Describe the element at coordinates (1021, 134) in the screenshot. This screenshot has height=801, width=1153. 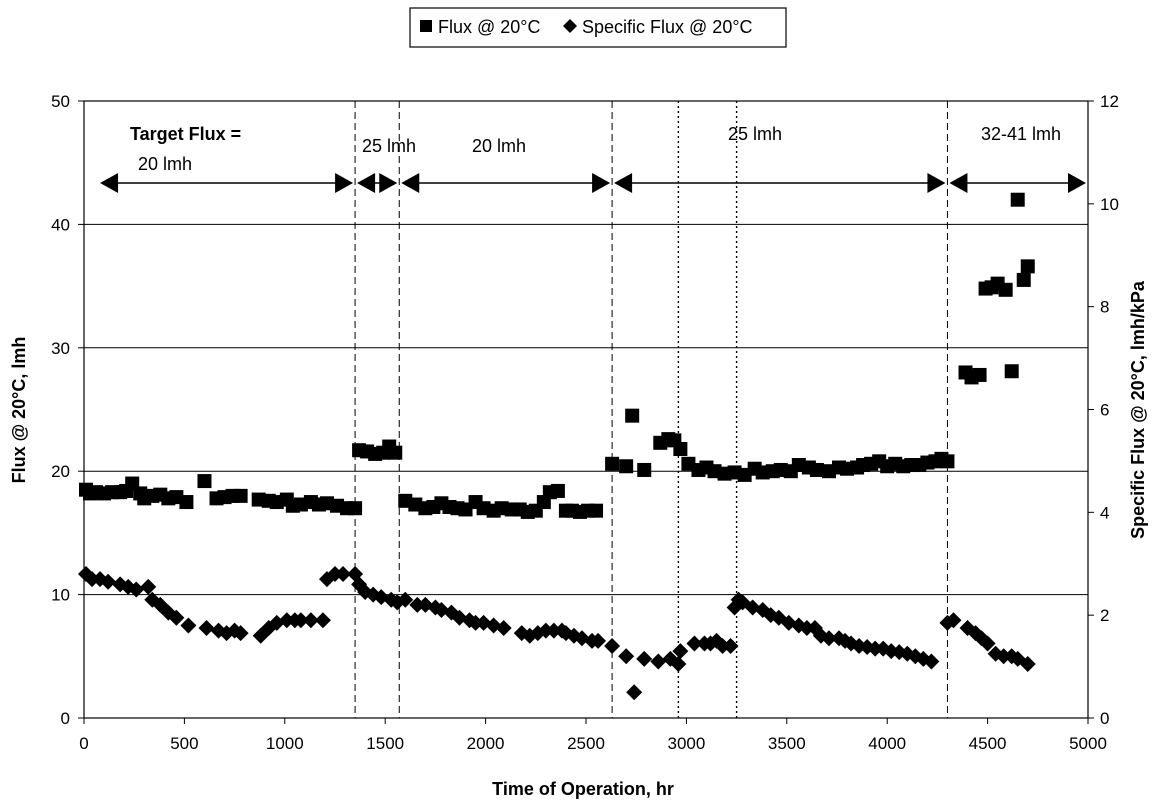
I see `phase-label: 32-41 lmh` at that location.